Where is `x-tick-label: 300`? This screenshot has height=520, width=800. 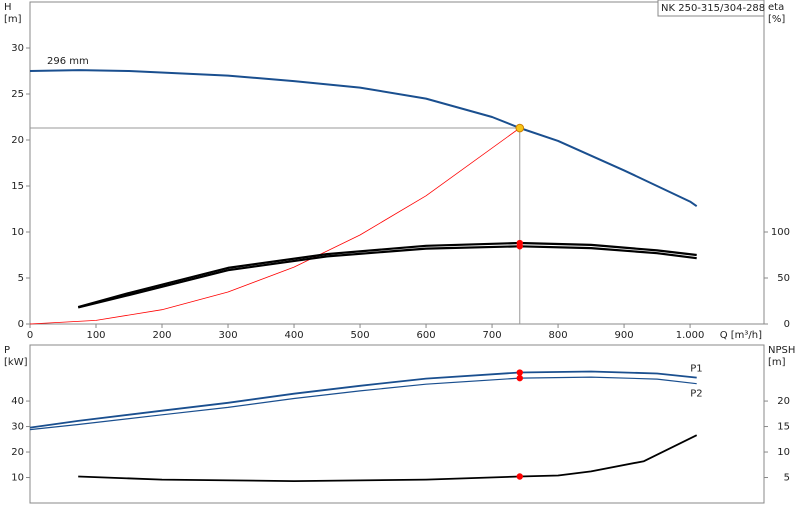 x-tick-label: 300 is located at coordinates (227, 335).